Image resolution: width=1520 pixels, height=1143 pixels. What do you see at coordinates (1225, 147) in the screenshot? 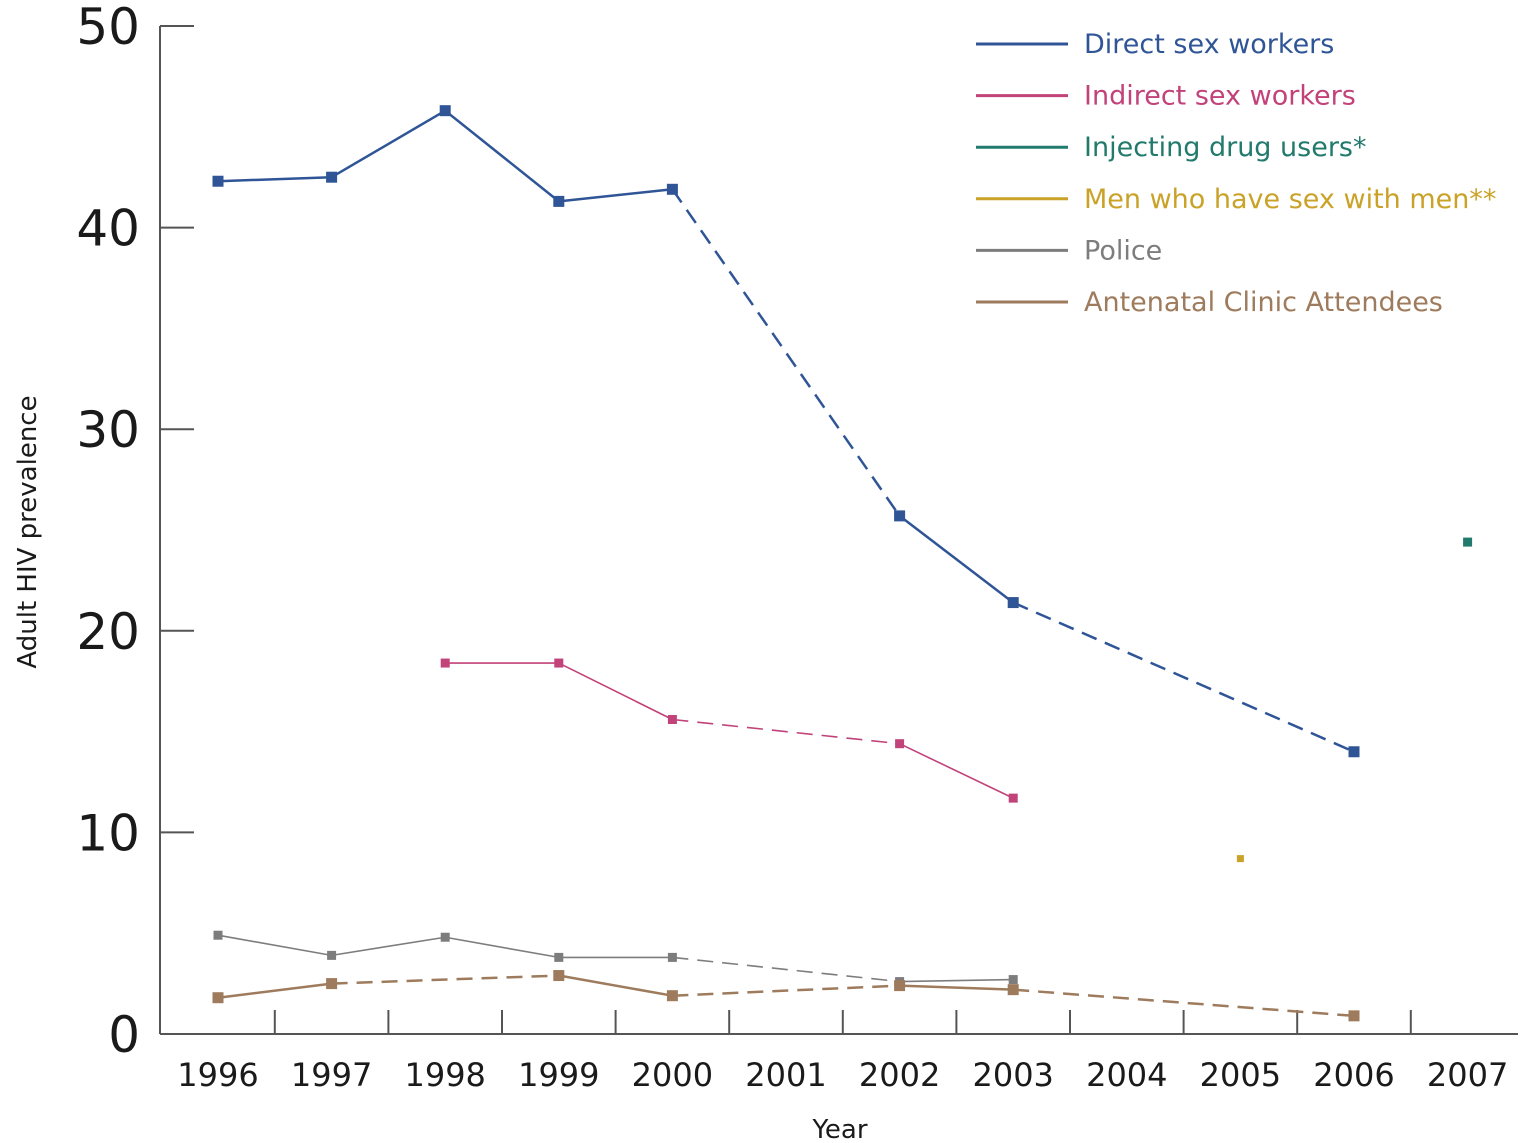
I see `legend-label: Injecting drug users*` at bounding box center [1225, 147].